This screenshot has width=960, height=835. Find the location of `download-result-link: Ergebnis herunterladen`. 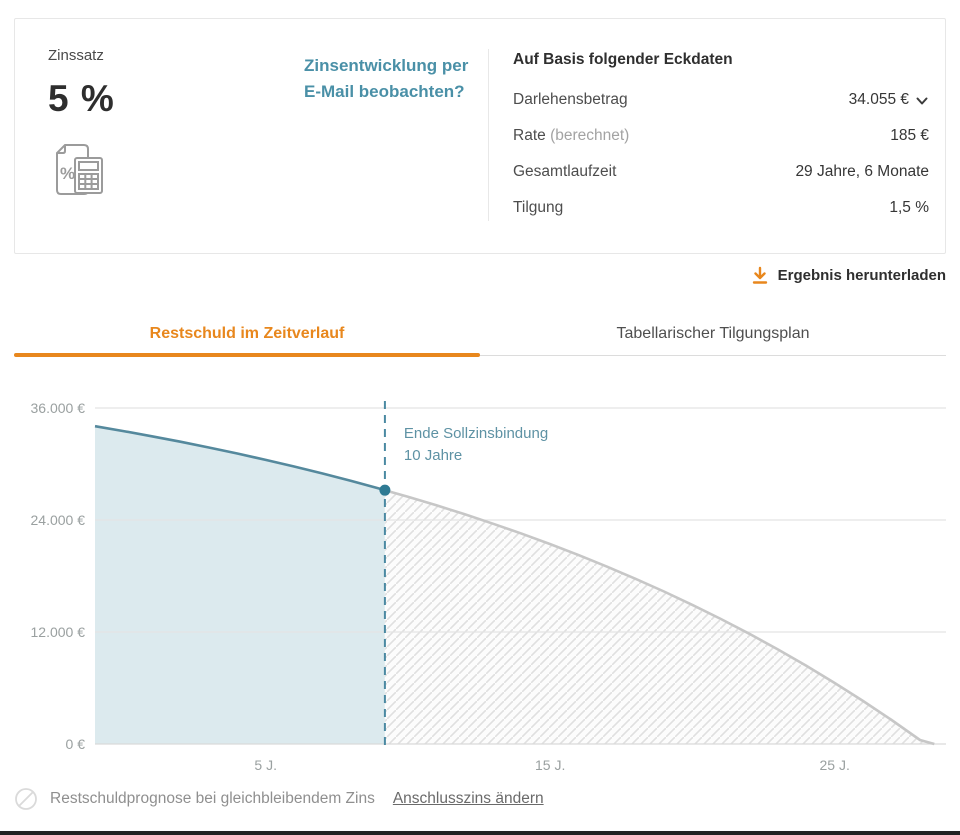

download-result-link: Ergebnis herunterladen is located at coordinates (848, 275).